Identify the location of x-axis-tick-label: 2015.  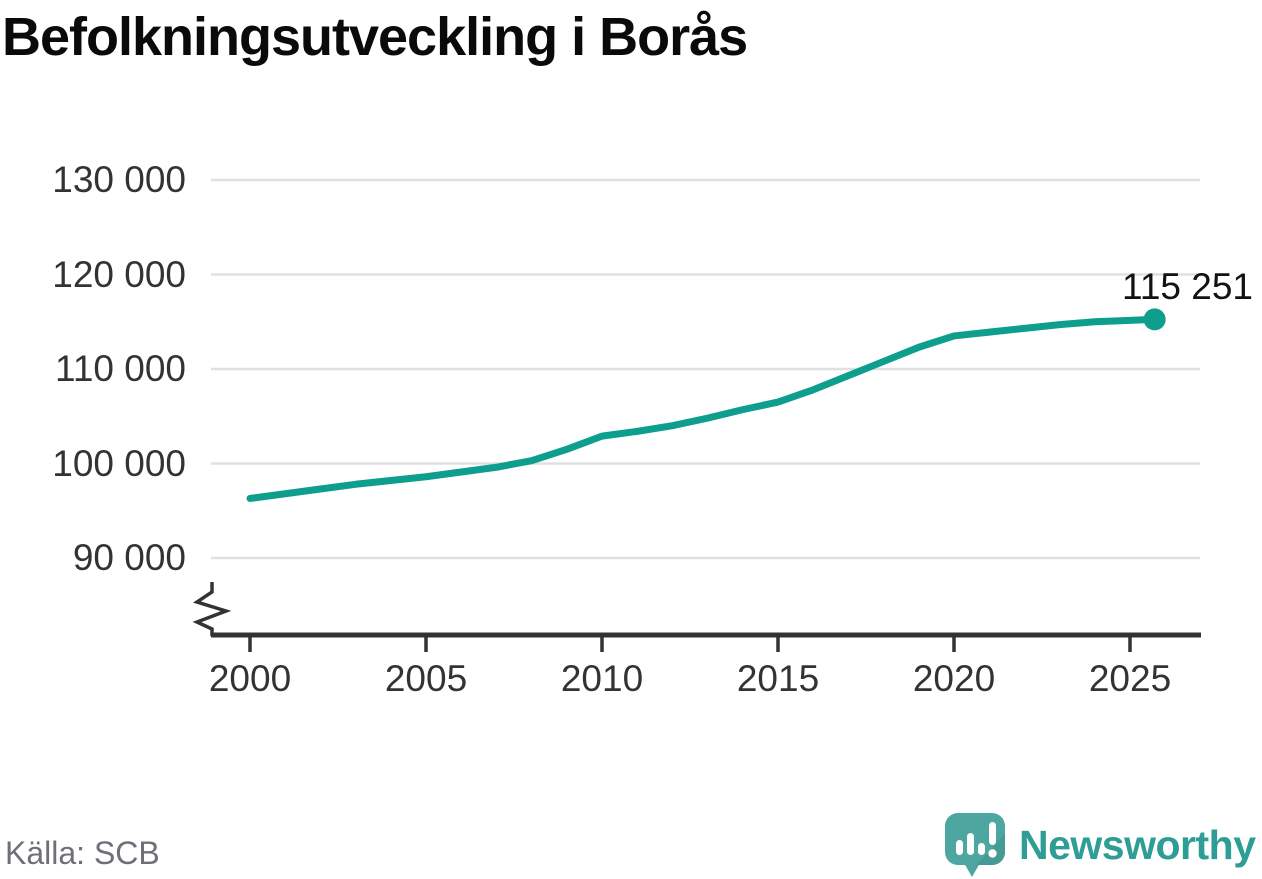
(778, 678).